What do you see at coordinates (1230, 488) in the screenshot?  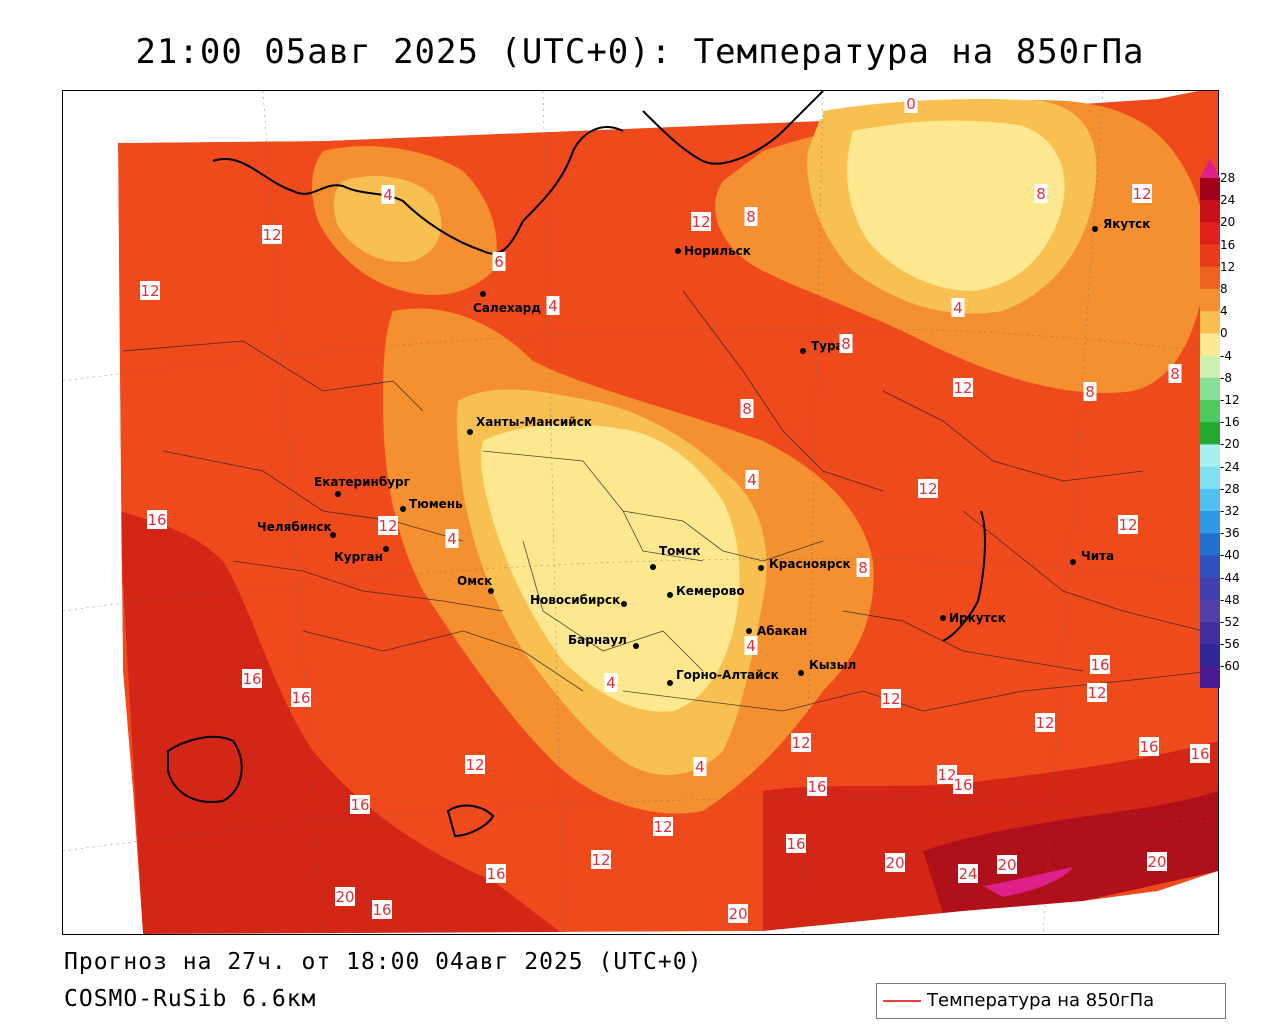 I see `scale-label: -28` at bounding box center [1230, 488].